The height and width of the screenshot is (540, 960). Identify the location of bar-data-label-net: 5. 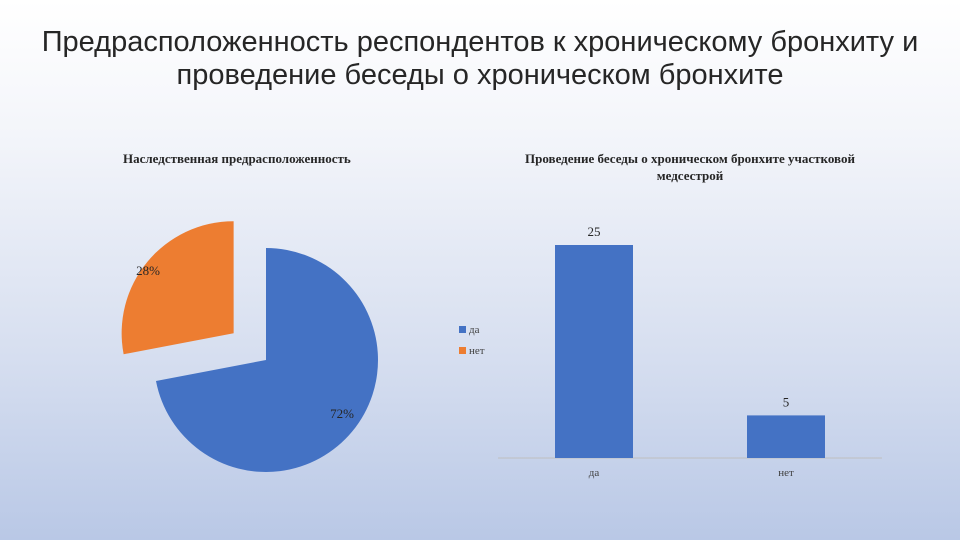
(786, 401).